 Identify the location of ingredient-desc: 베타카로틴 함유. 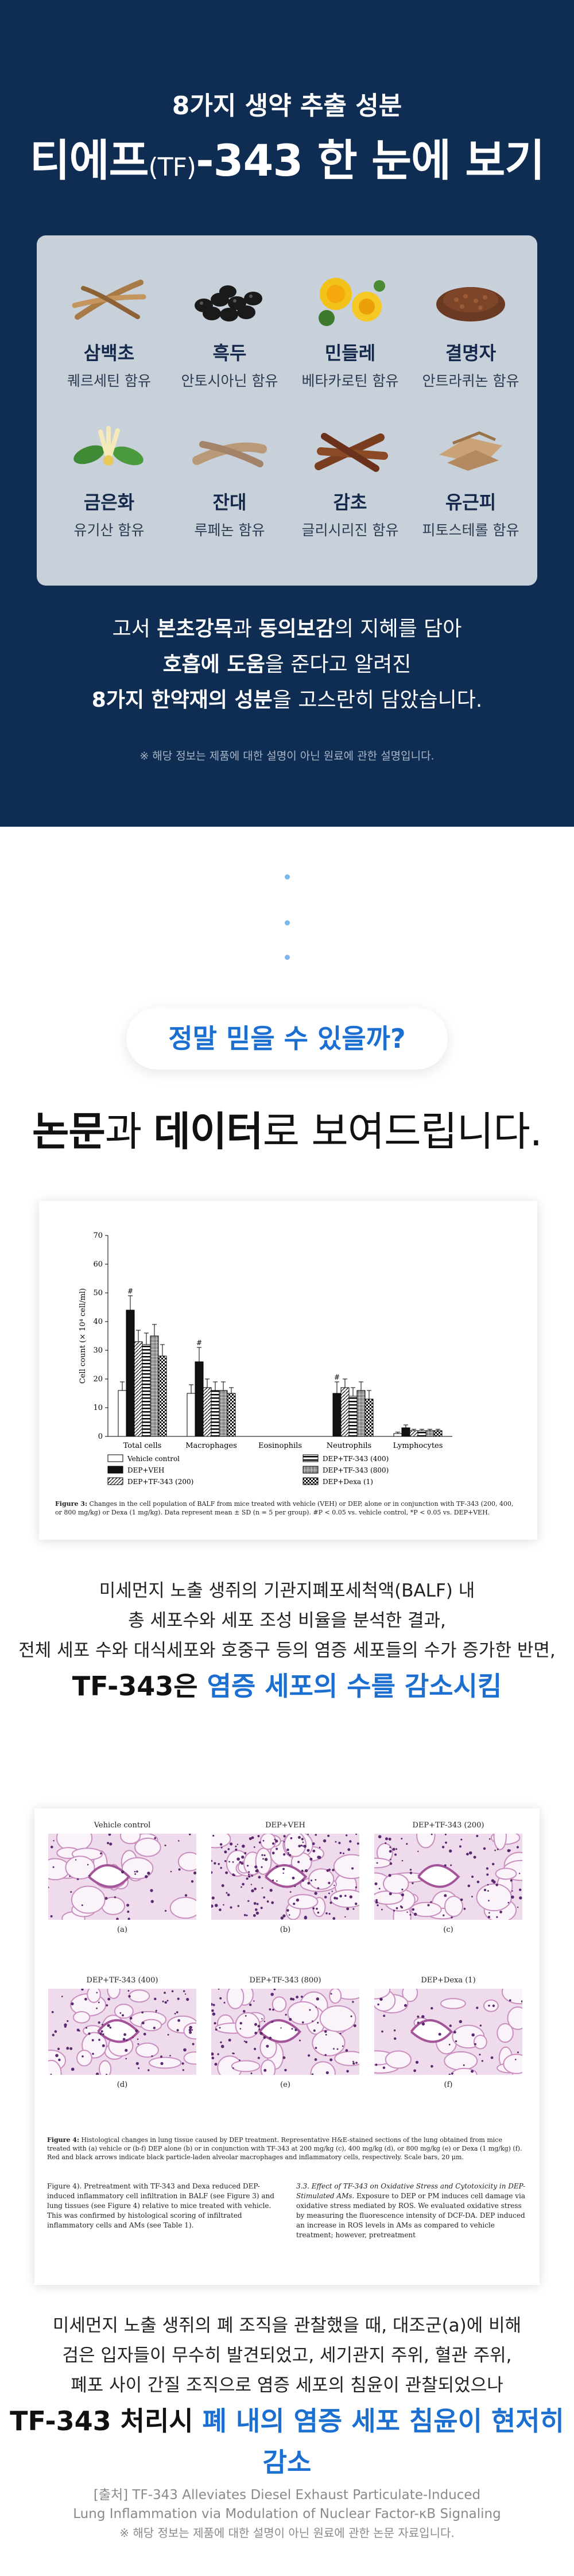
(350, 381).